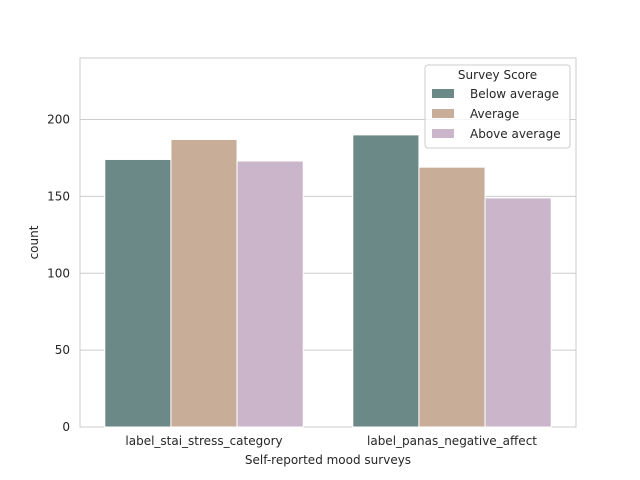 The image size is (640, 480). What do you see at coordinates (497, 75) in the screenshot?
I see `legend-title: Survey Score` at bounding box center [497, 75].